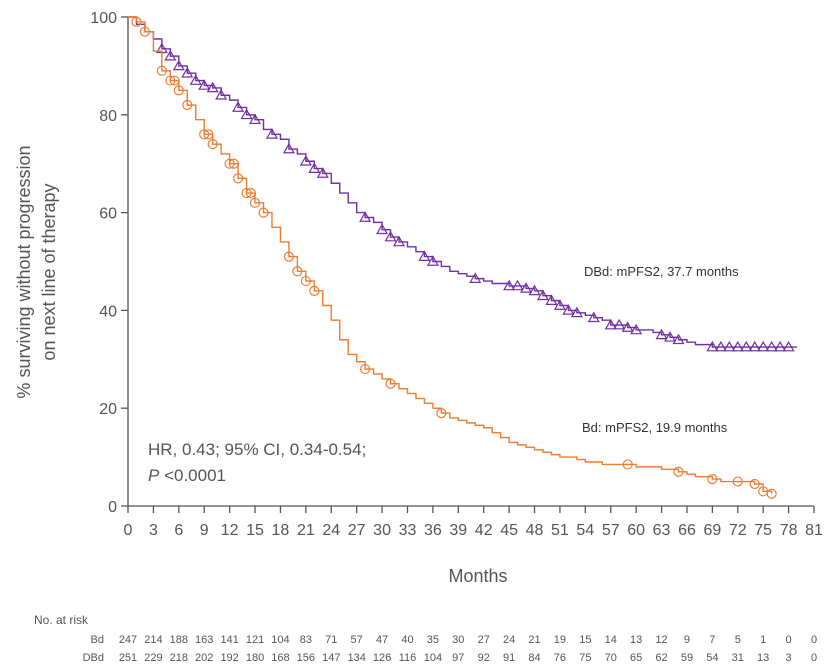  Describe the element at coordinates (204, 530) in the screenshot. I see `x-tick-label: 9` at that location.